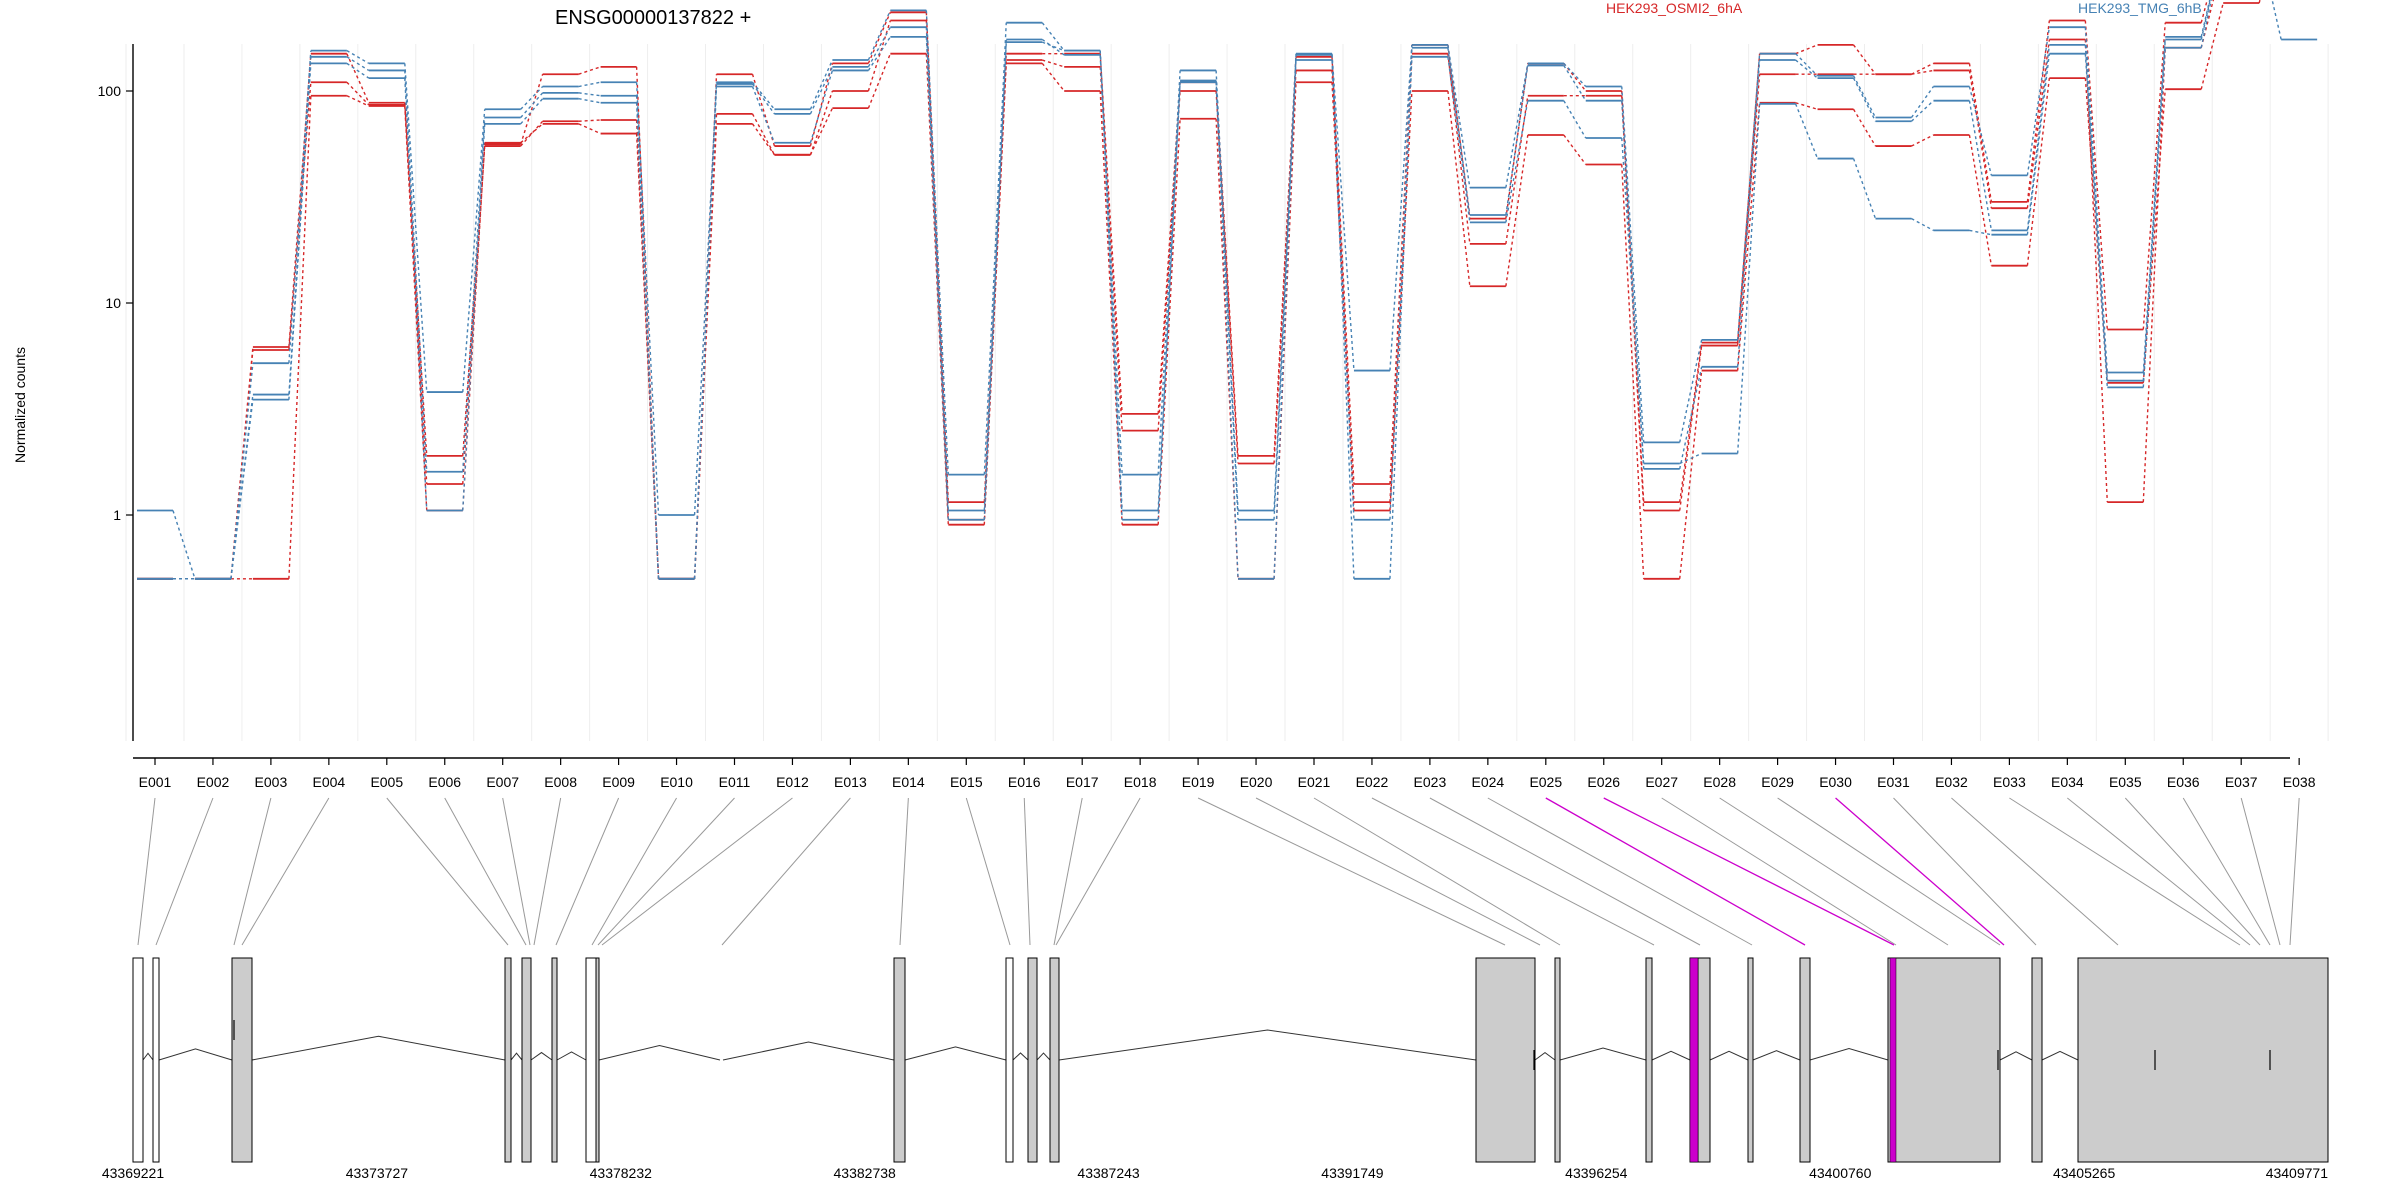  I want to click on x-tick-label: E024, so click(1487, 782).